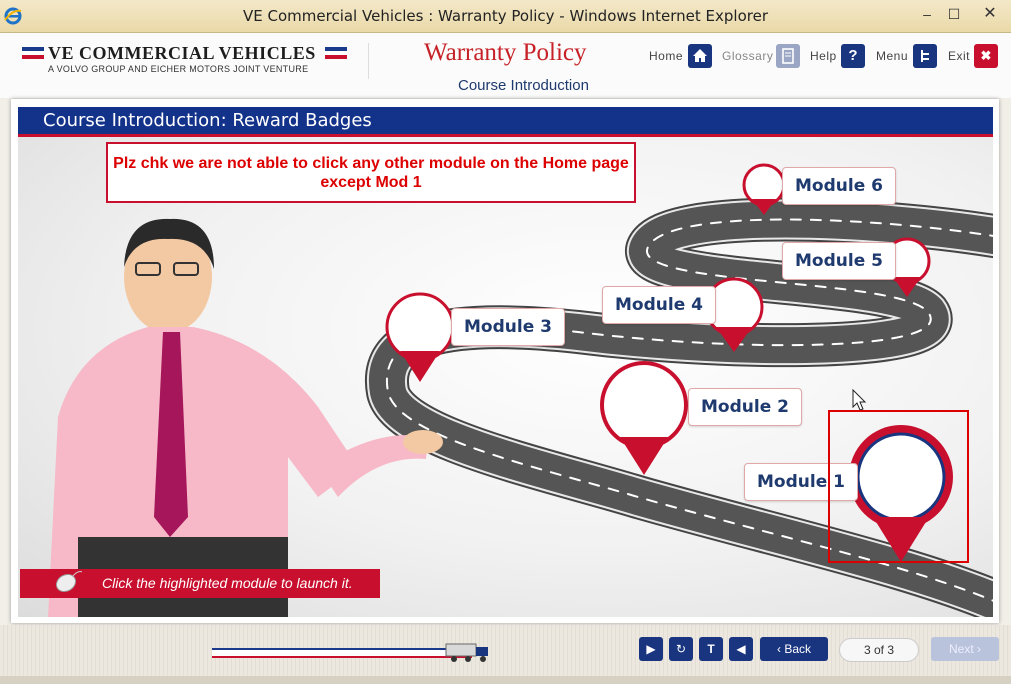 Image resolution: width=1011 pixels, height=684 pixels. Describe the element at coordinates (879, 650) in the screenshot. I see `page-counter: 3 of 3` at that location.